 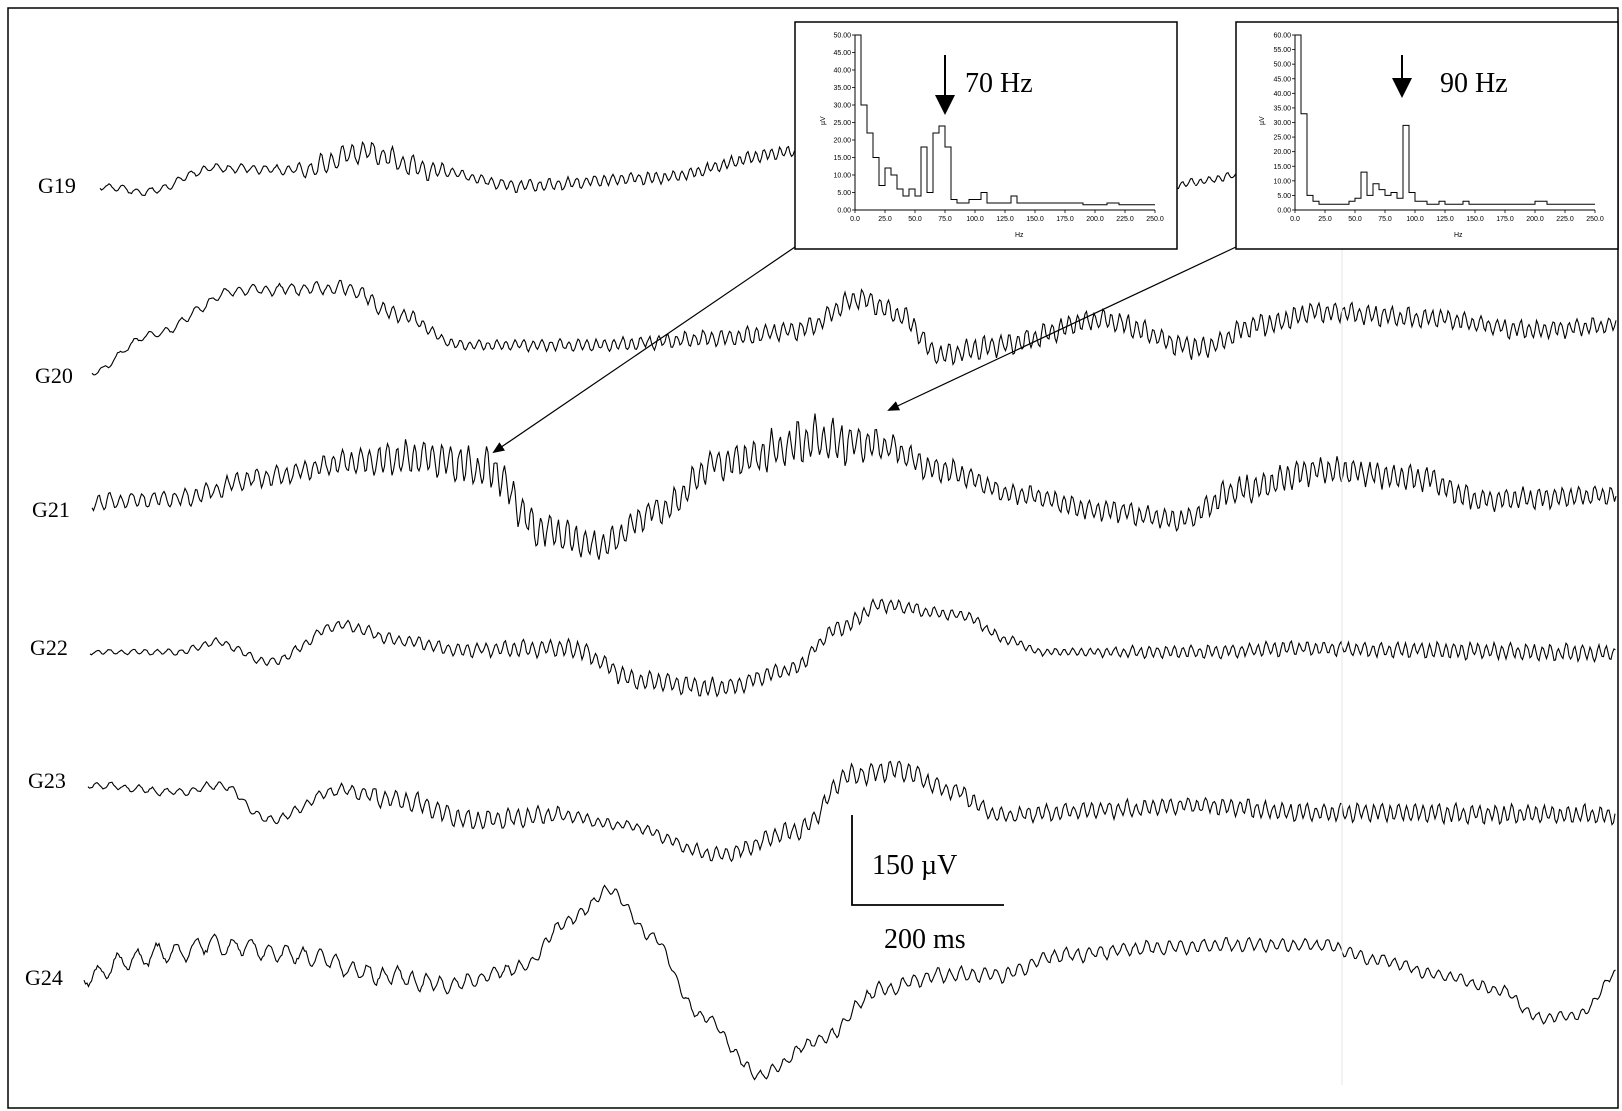 I want to click on channel-label-g24: G24, so click(x=44, y=977).